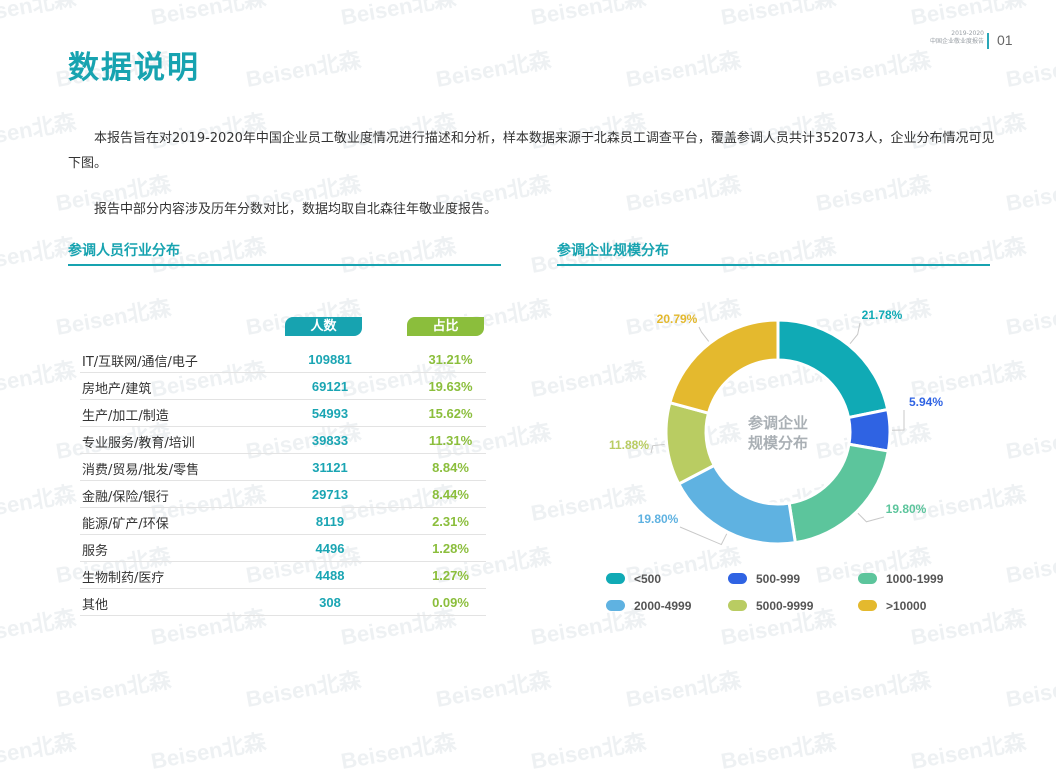 This screenshot has height=778, width=1056. I want to click on donut-center-line-2: 规模分布, so click(778, 443).